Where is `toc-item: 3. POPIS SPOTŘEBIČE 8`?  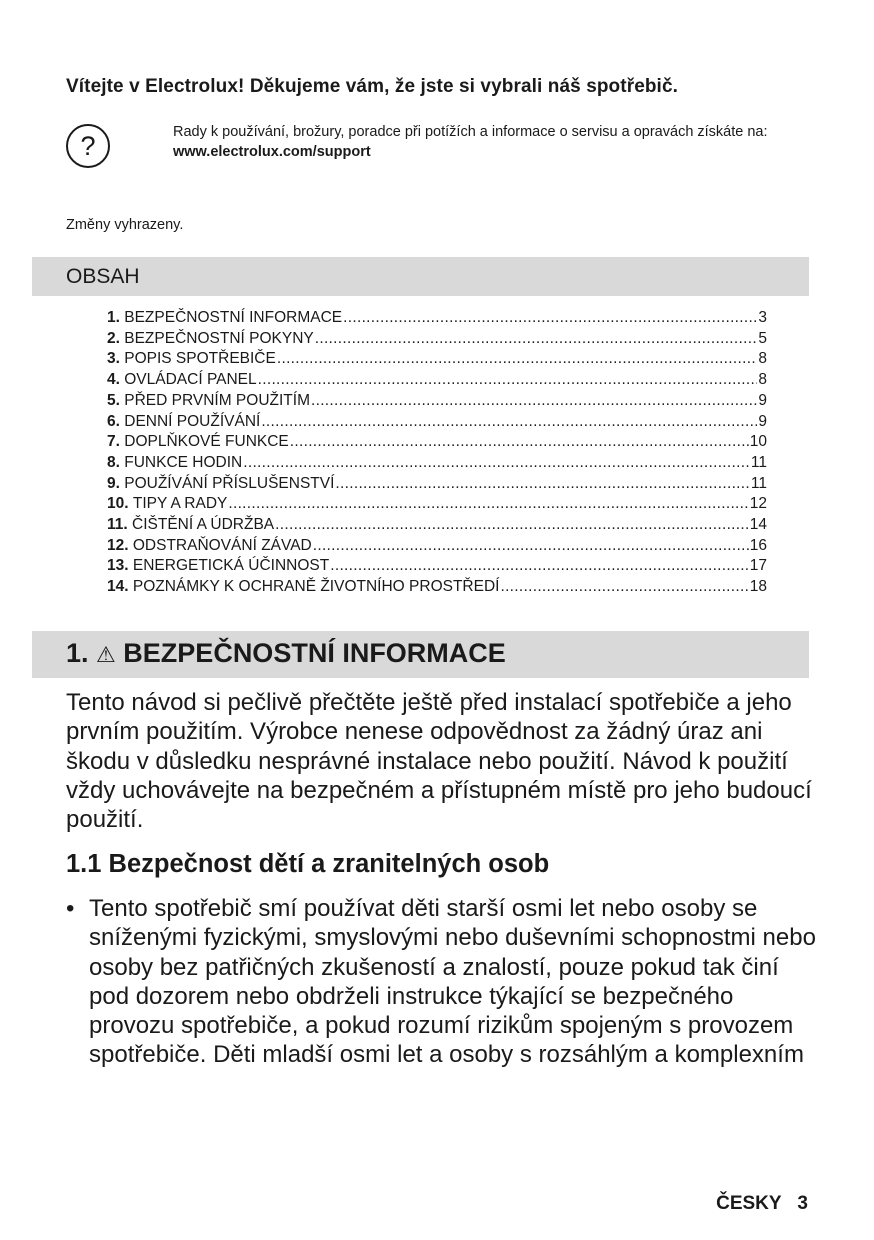
toc-item: 3. POPIS SPOTŘEBIČE 8 is located at coordinates (437, 359).